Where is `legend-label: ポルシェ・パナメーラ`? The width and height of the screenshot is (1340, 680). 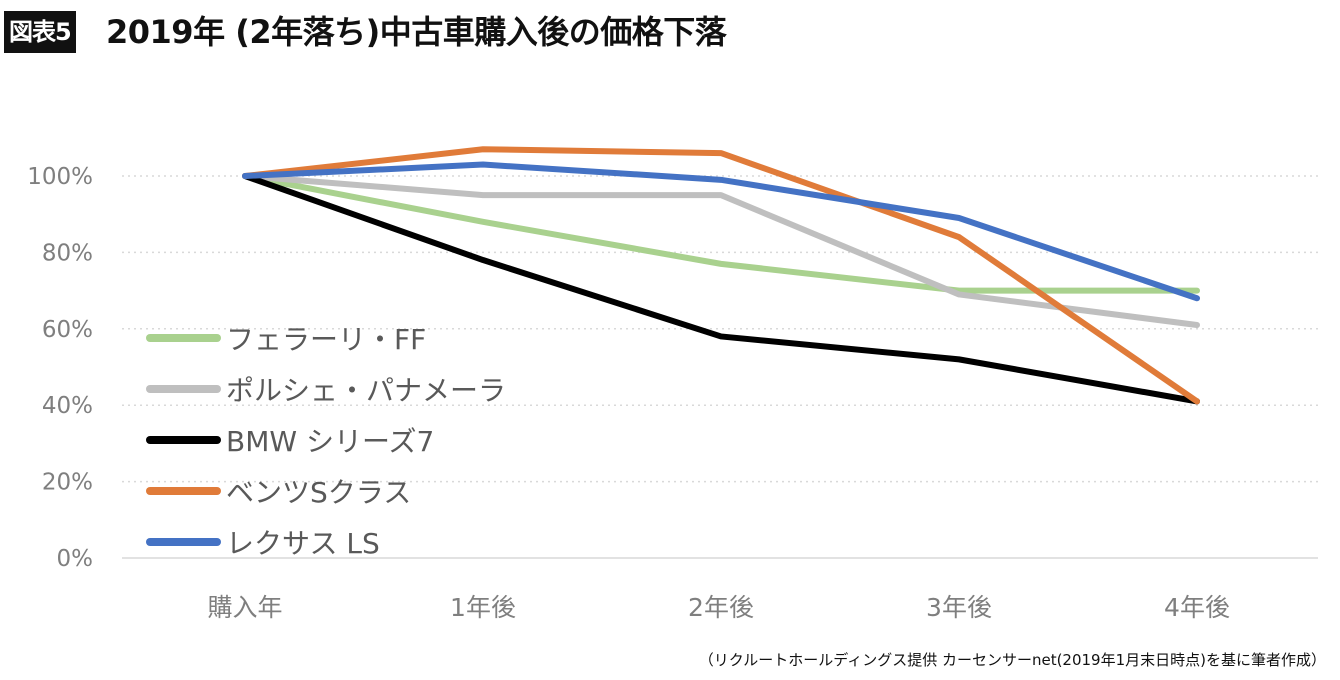
legend-label: ポルシェ・パナメーラ is located at coordinates (366, 390).